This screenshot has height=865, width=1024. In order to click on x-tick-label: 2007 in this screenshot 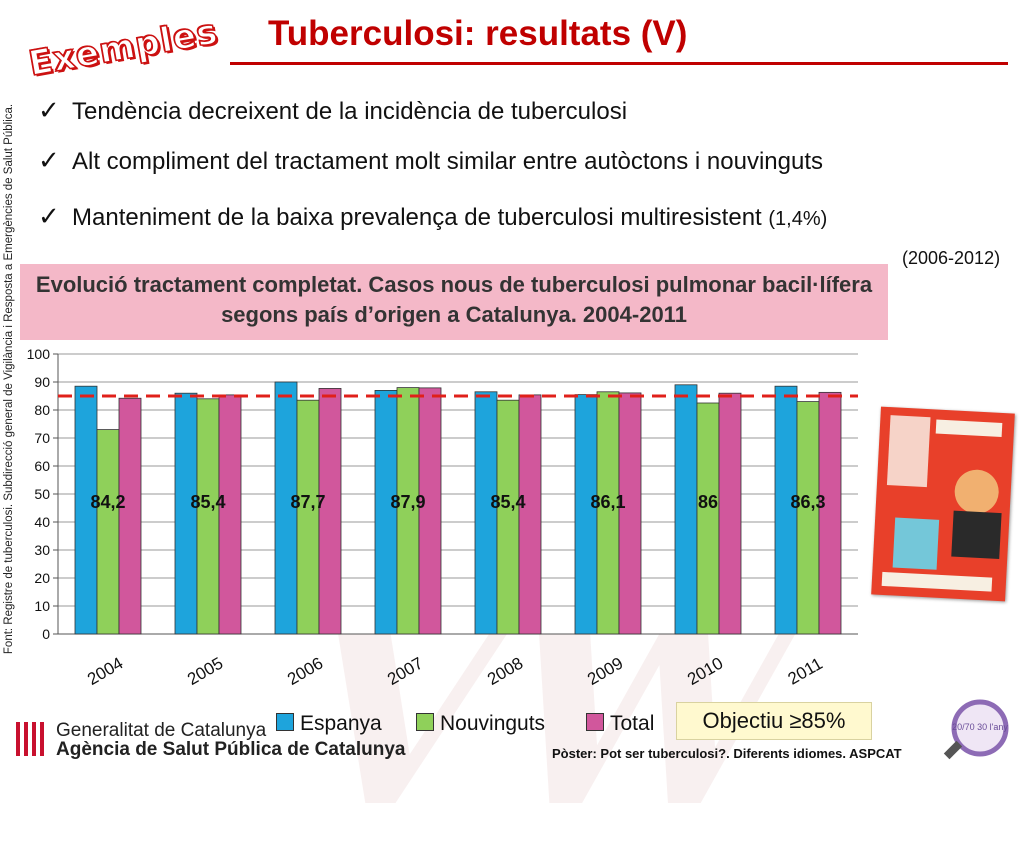, I will do `click(405, 671)`.